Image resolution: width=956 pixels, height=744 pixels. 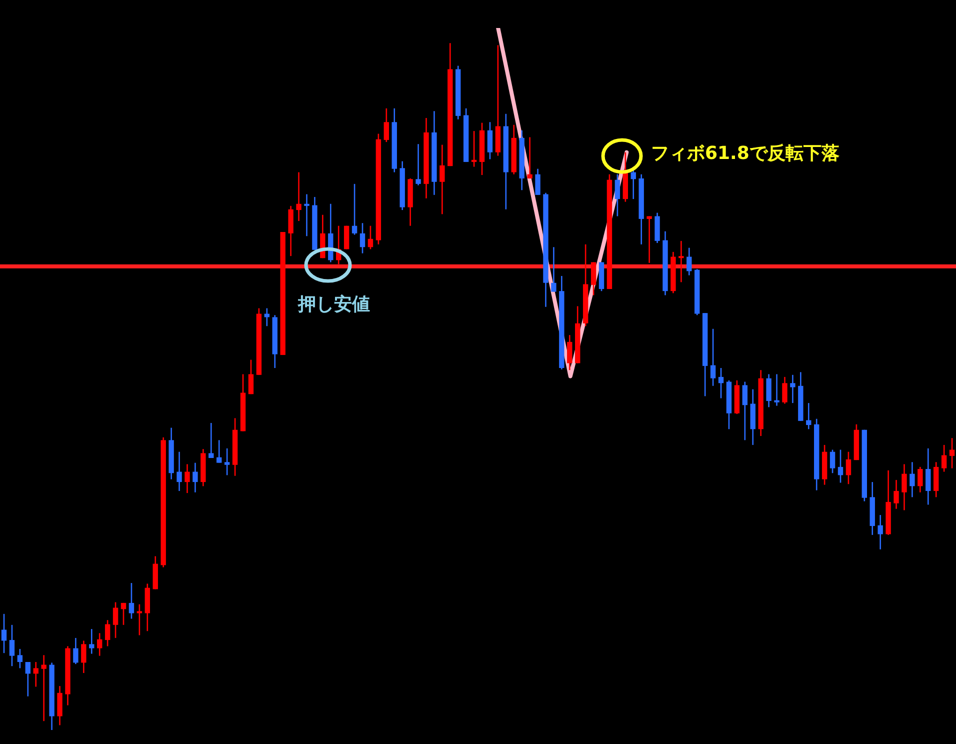 I want to click on annotation: フィボ61.8で反転下落, so click(x=745, y=153).